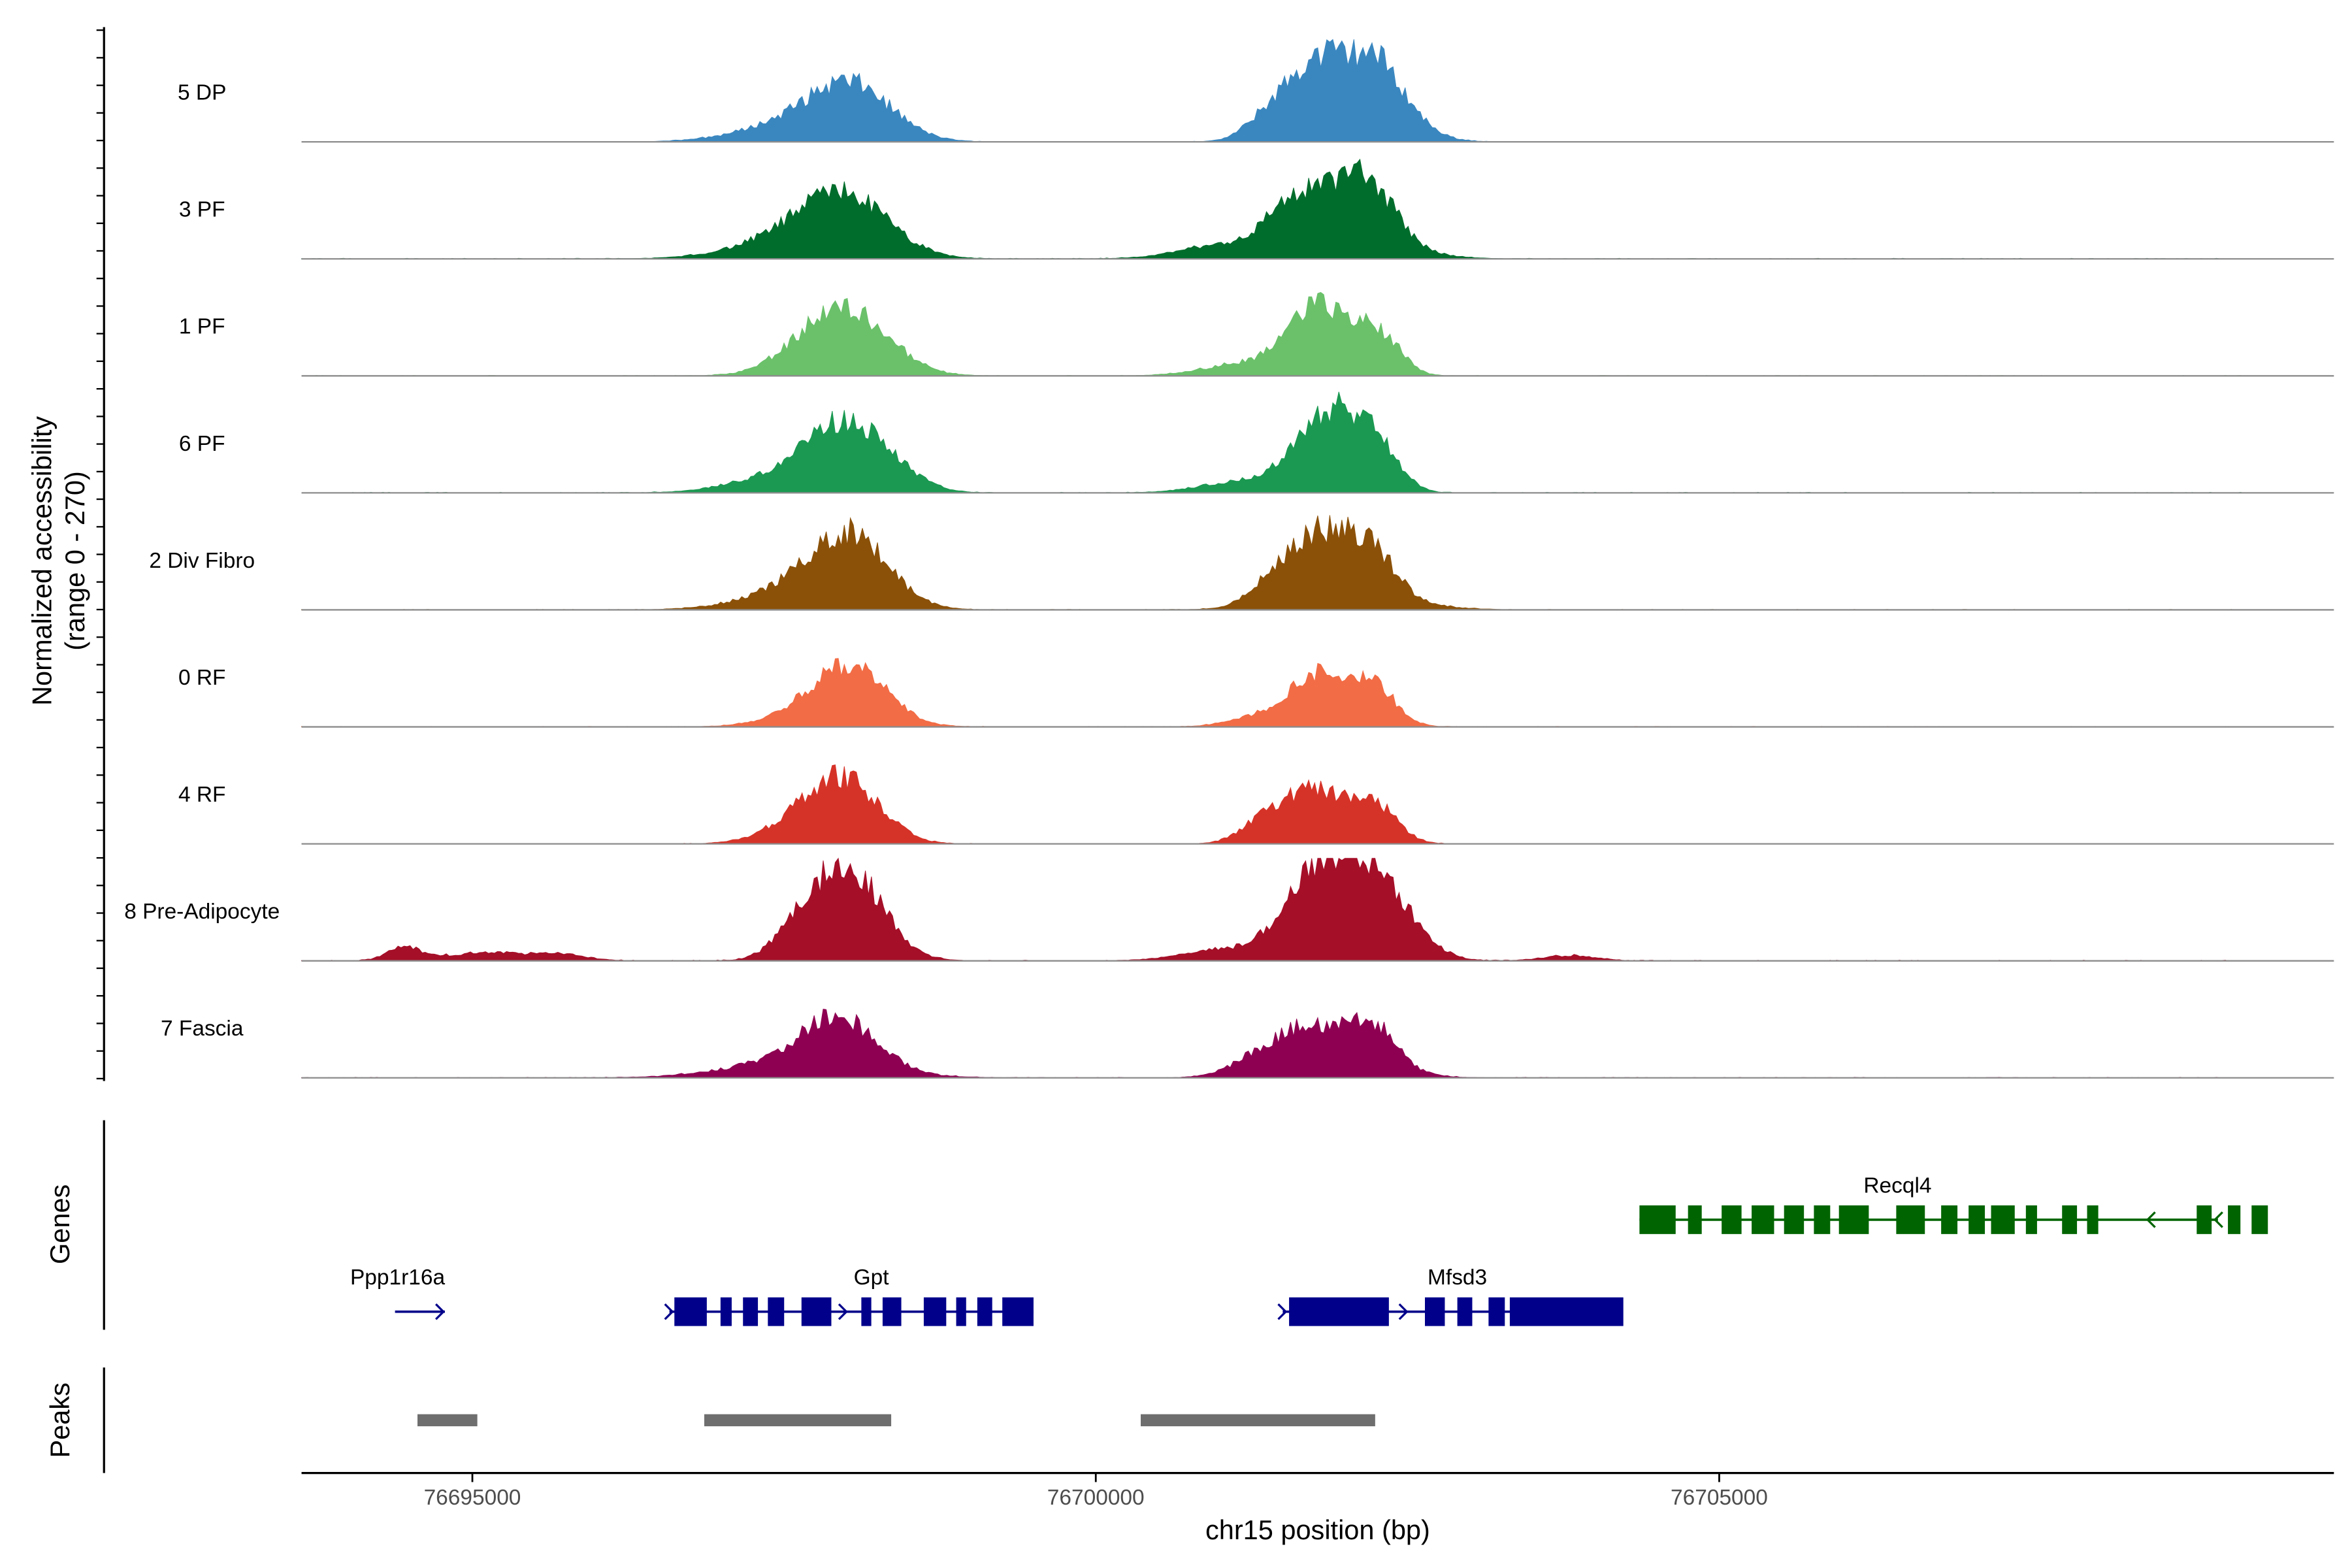 The width and height of the screenshot is (2352, 1568). Describe the element at coordinates (202, 1029) in the screenshot. I see `track-label: 7 Fascia` at that location.